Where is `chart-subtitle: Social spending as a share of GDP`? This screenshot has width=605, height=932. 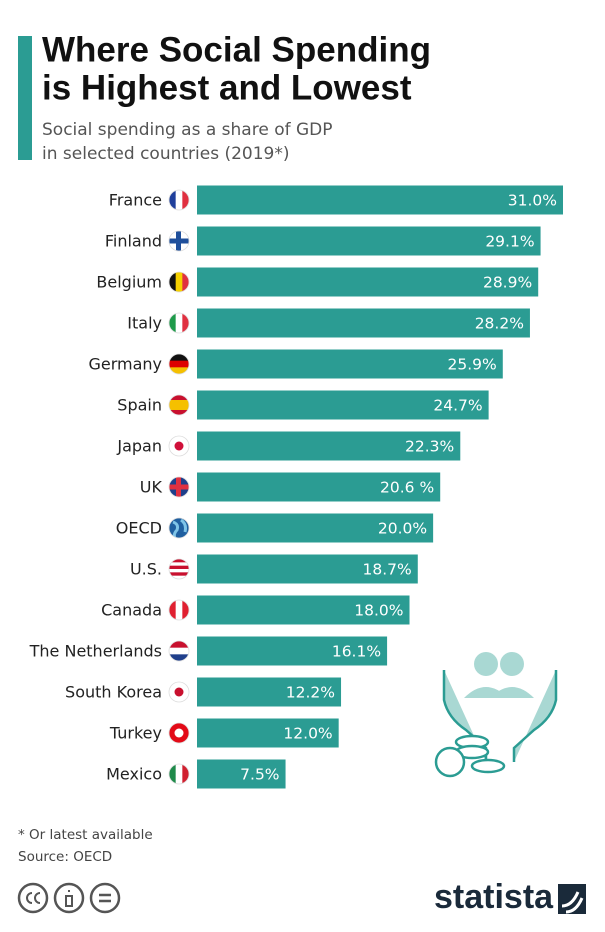
chart-subtitle: Social spending as a share of GDP is located at coordinates (187, 130).